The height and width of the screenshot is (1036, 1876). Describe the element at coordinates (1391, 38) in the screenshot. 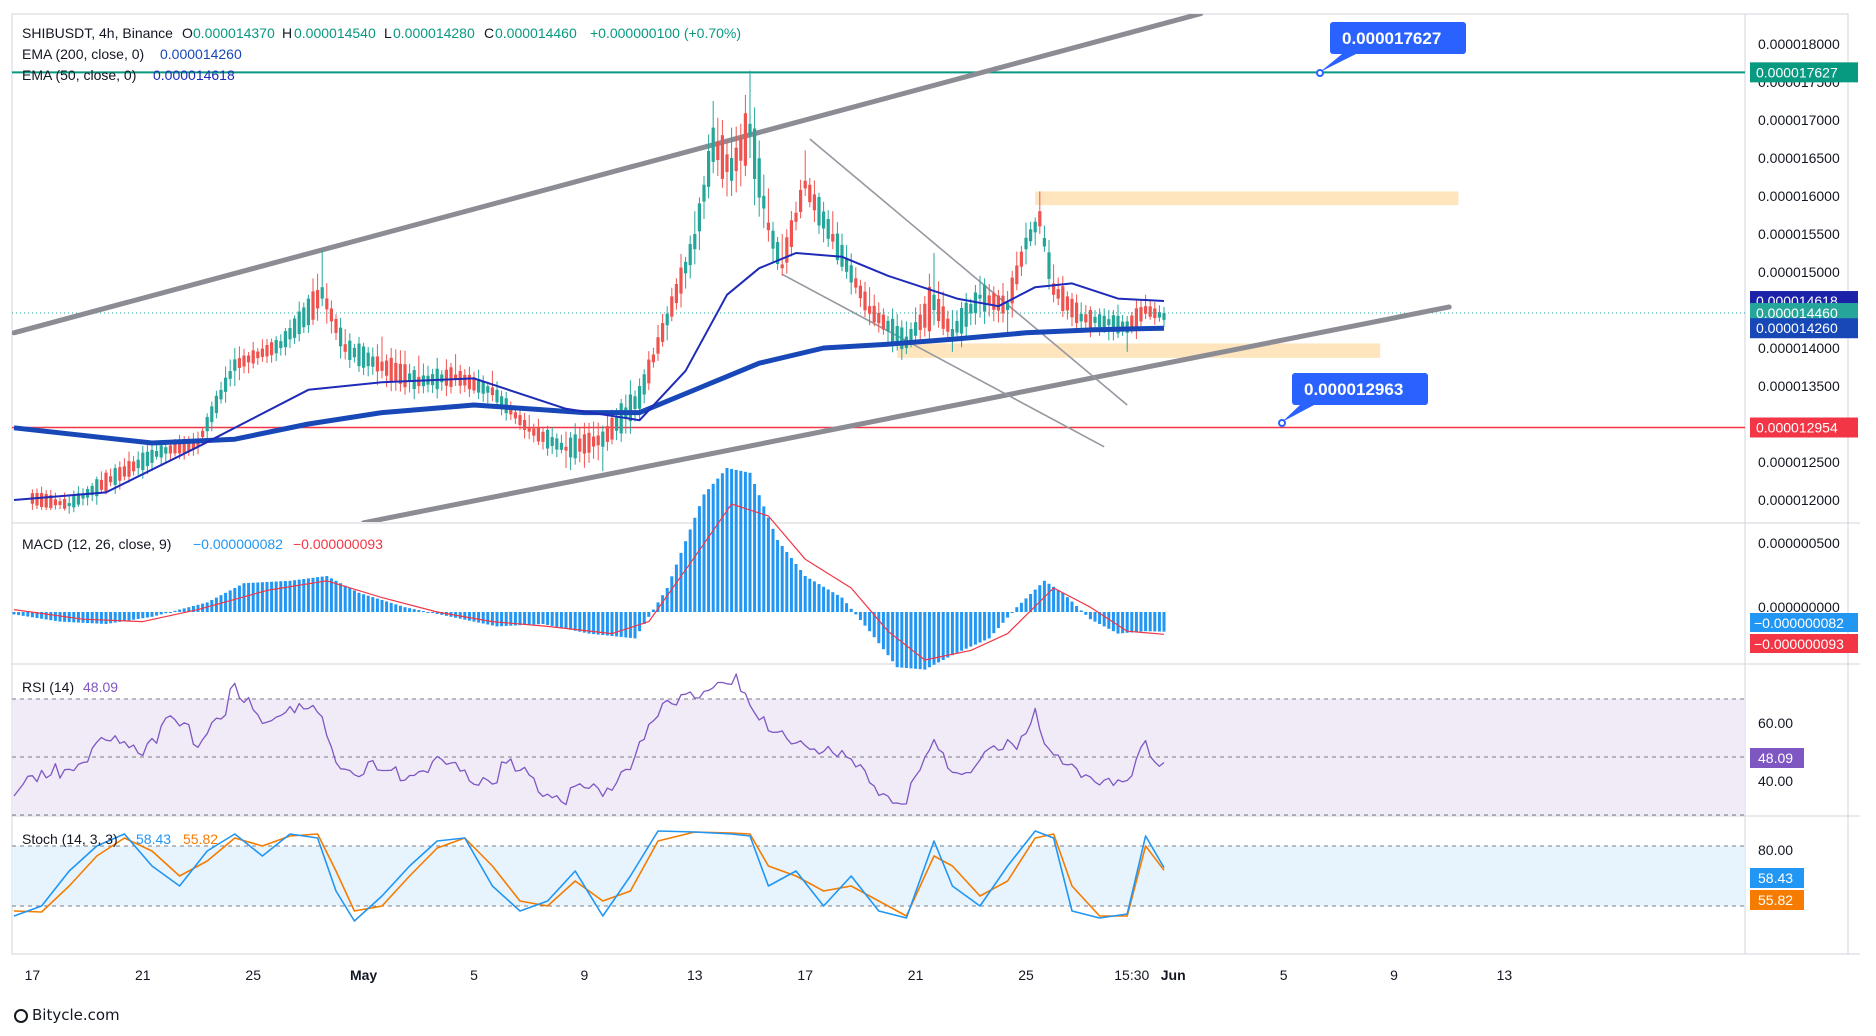

I see `callout-resistance-text: 0.000017627` at that location.